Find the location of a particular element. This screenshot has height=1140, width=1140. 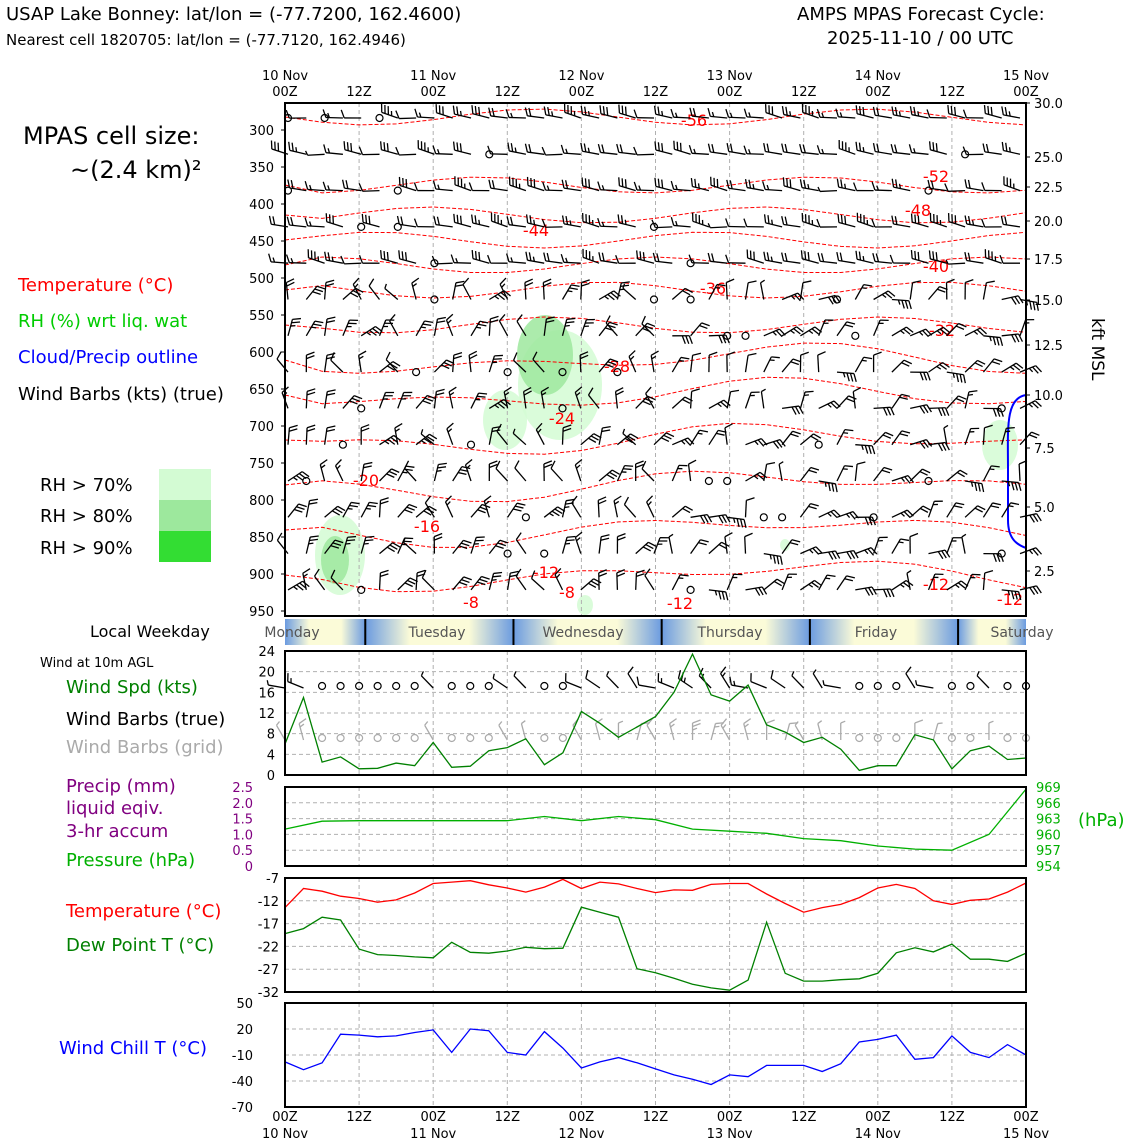

bottom-hour-label: 12Z is located at coordinates (952, 1117).